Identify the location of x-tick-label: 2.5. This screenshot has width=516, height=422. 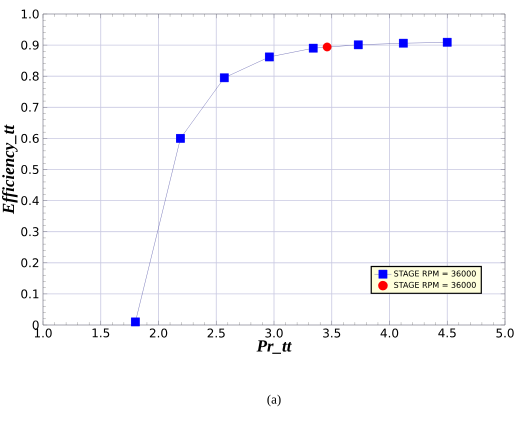
(216, 333).